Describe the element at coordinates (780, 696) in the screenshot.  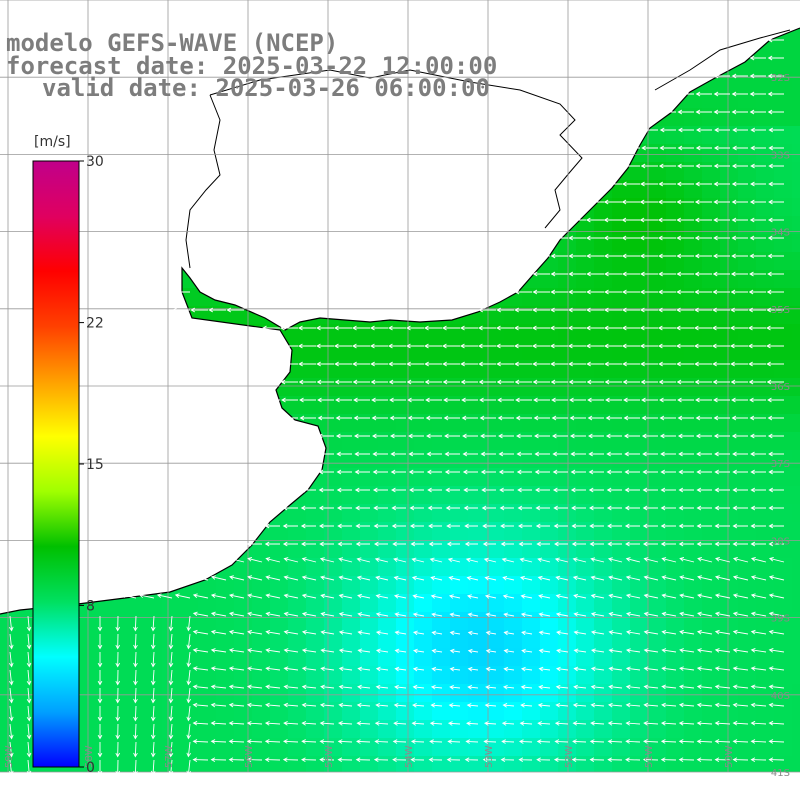
I see `latitude-label: 40S` at that location.